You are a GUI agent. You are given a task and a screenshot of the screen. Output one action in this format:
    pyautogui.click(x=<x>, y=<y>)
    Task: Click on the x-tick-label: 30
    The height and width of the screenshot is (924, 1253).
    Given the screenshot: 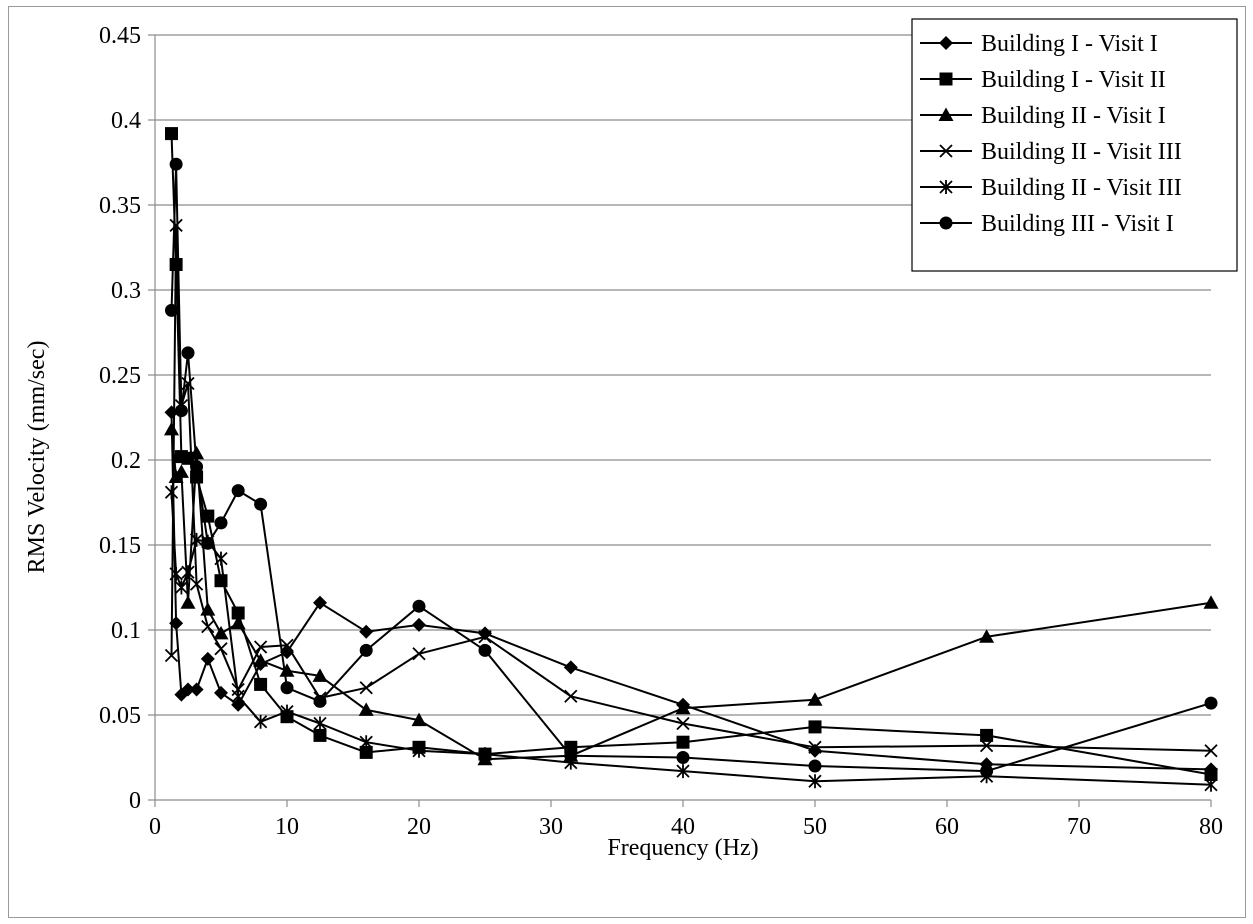 What is the action you would take?
    pyautogui.click(x=551, y=827)
    